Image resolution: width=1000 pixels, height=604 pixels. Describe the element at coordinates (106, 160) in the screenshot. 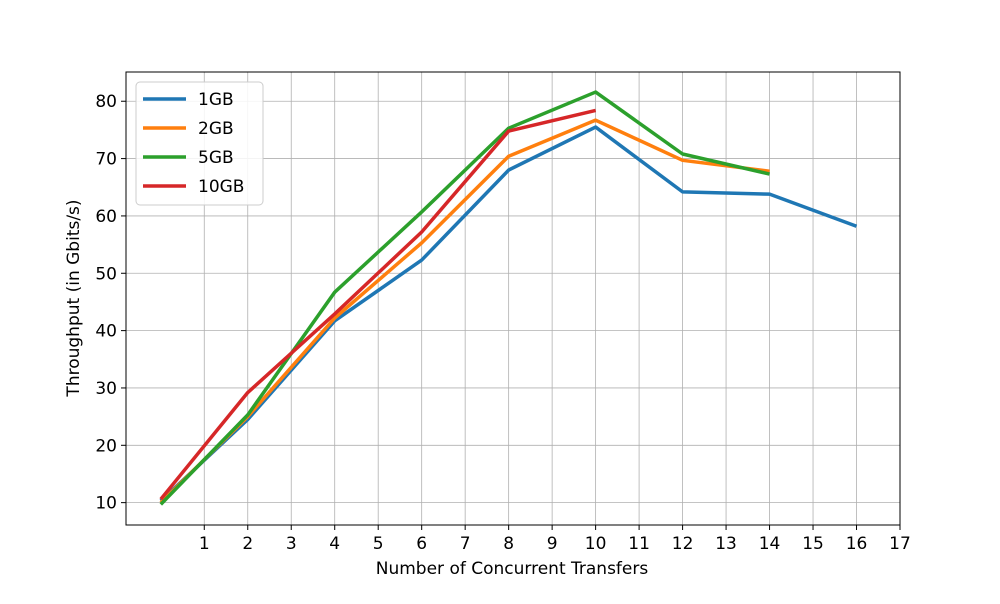

I see `y-tick-label: 70` at that location.